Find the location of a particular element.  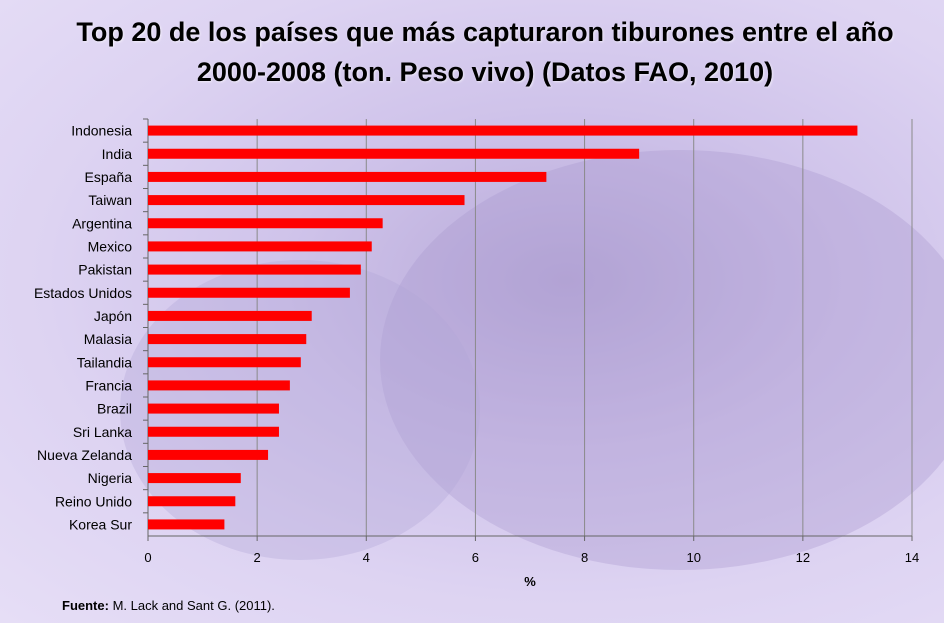

y-tick-label: Reino Unido is located at coordinates (93, 501).